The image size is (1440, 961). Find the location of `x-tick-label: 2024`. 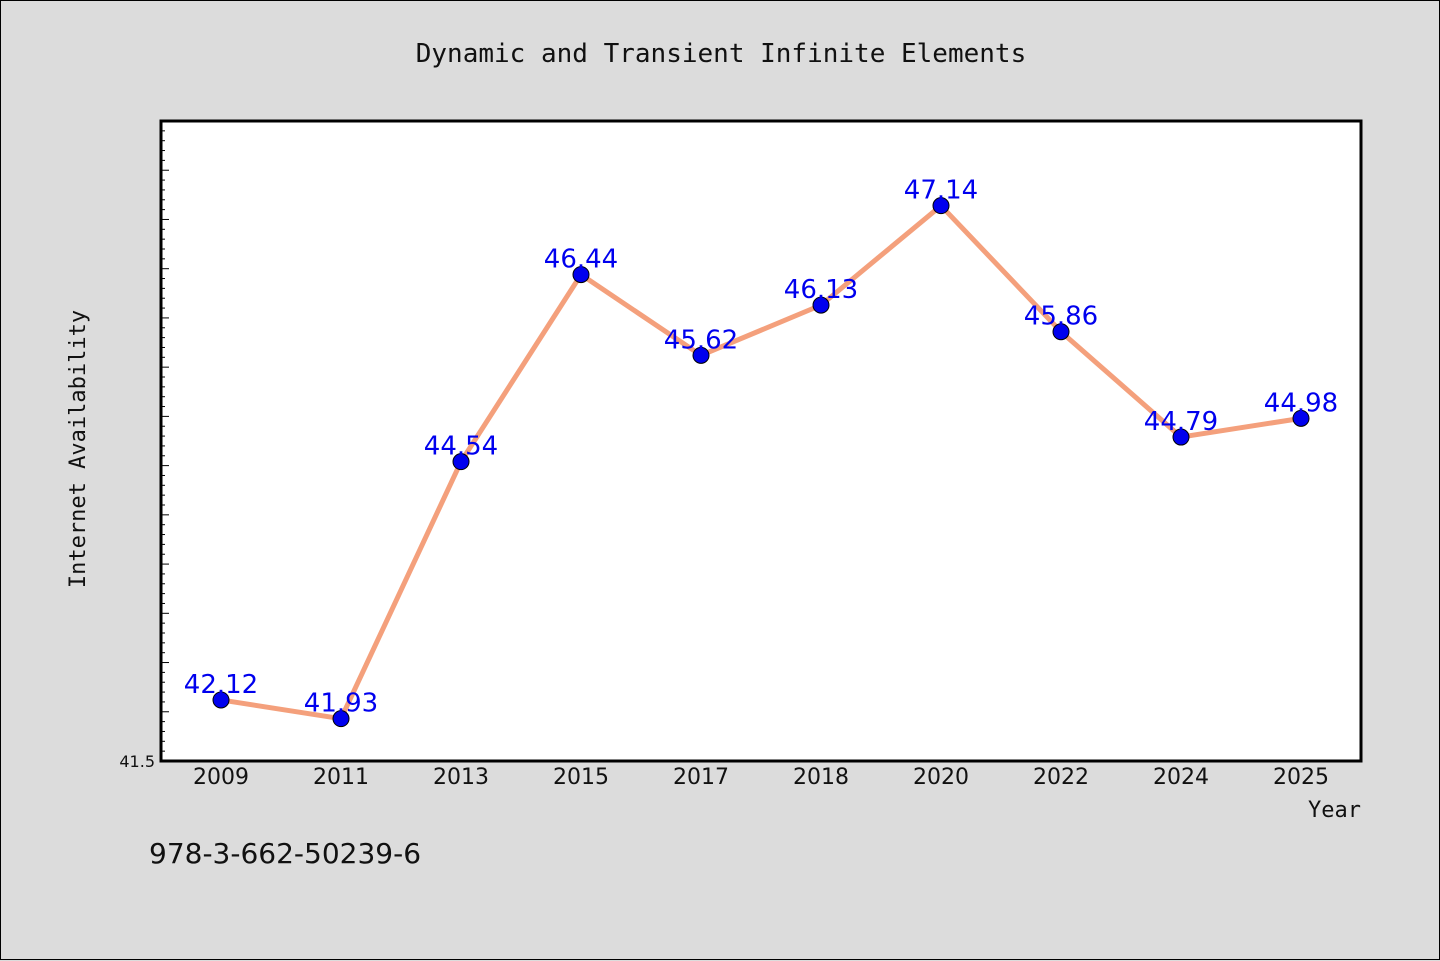

x-tick-label: 2024 is located at coordinates (1181, 777).